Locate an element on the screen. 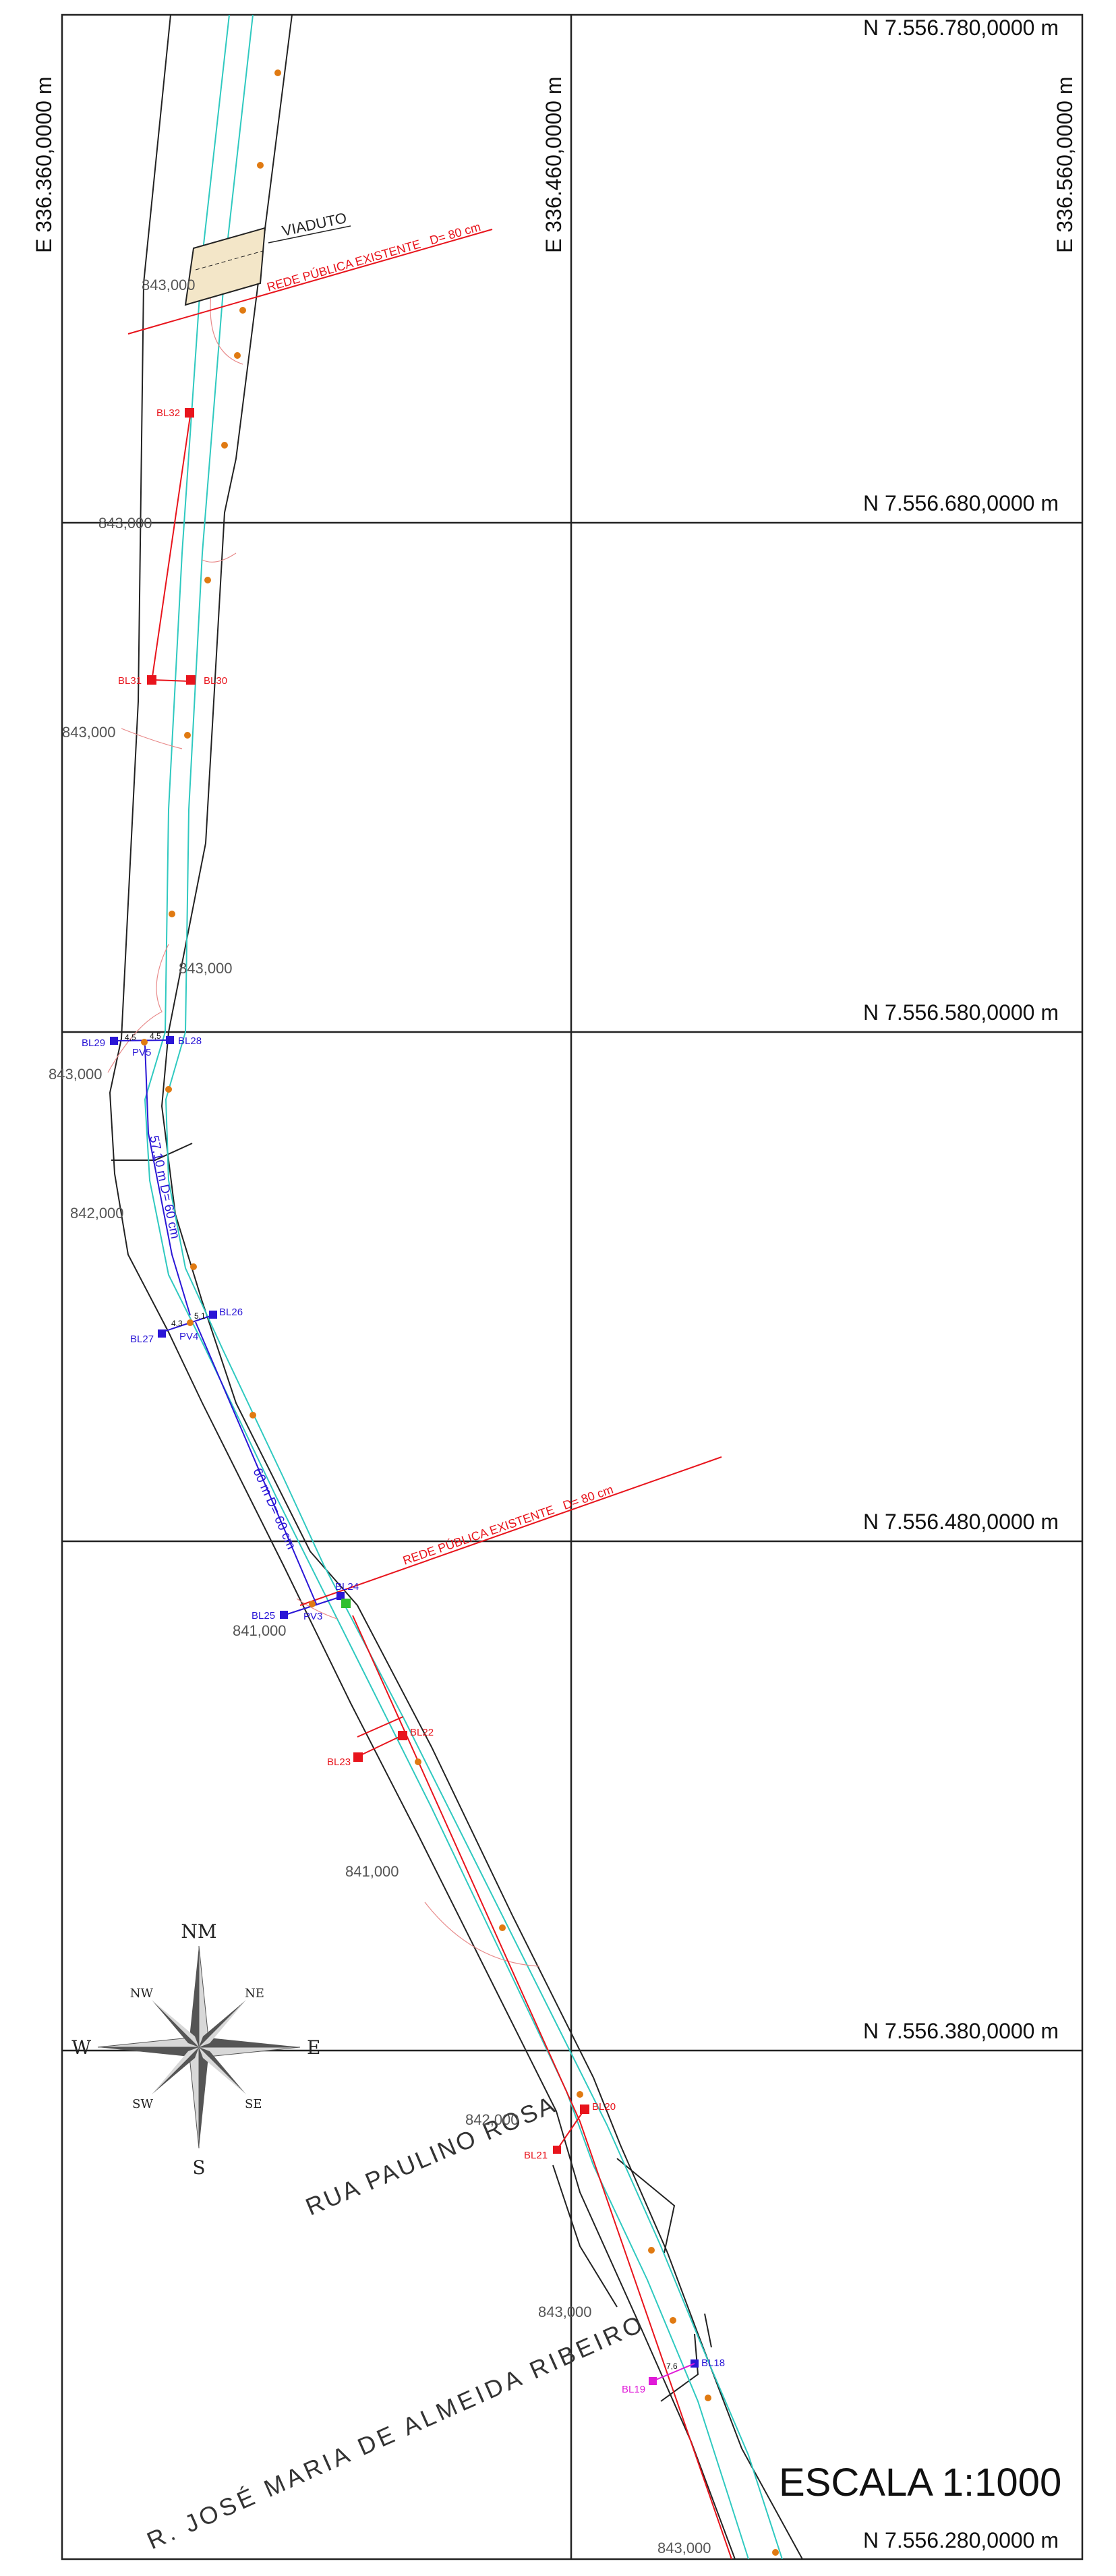 This screenshot has width=1116, height=2576. compass-w: W is located at coordinates (81, 2047).